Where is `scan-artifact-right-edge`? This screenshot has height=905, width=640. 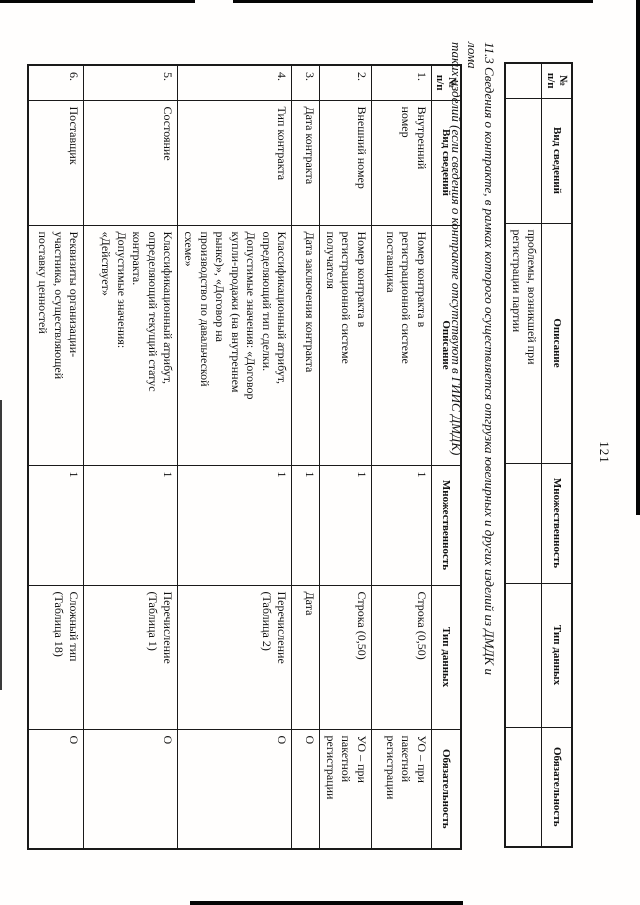
scan-artifact-right-edge is located at coordinates (638, 257).